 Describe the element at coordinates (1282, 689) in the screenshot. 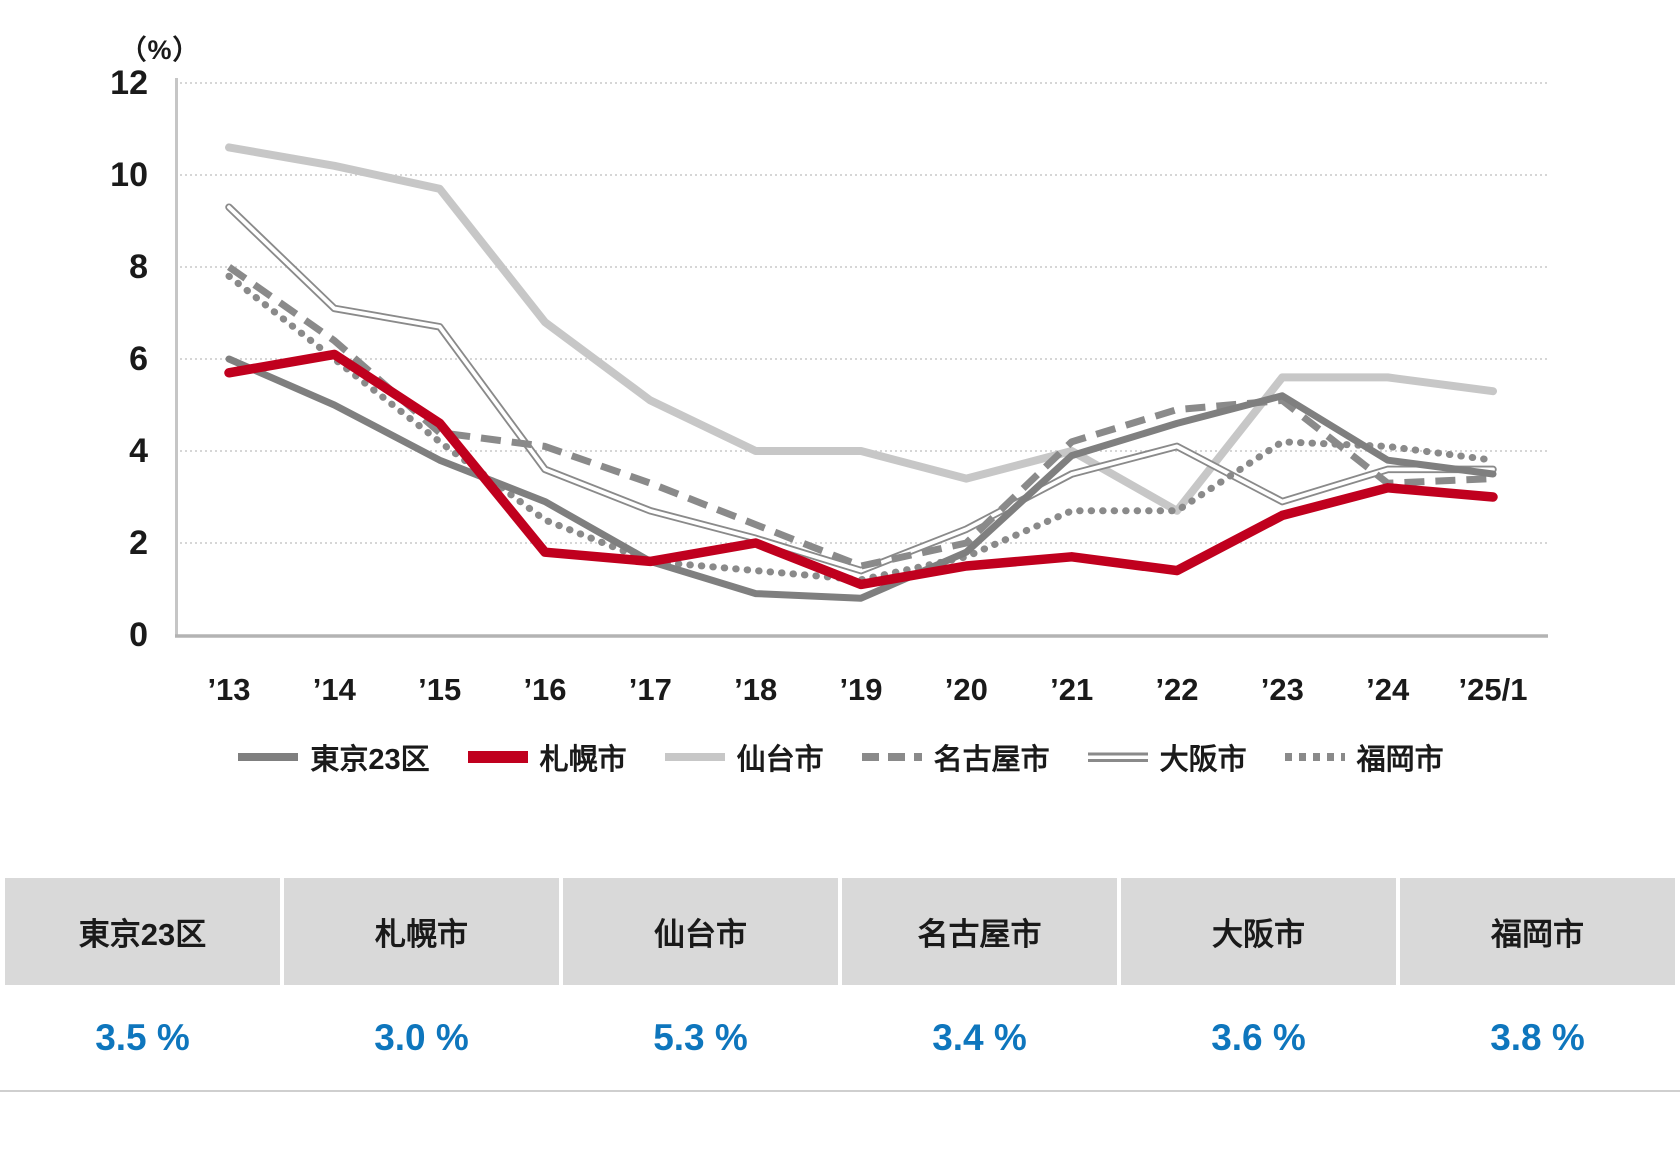

I see `x-tick-label-10: ’23` at that location.